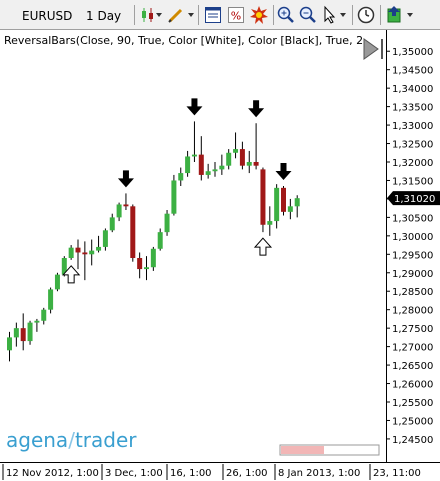 This screenshot has height=481, width=440. What do you see at coordinates (395, 15) in the screenshot?
I see `export-icon` at bounding box center [395, 15].